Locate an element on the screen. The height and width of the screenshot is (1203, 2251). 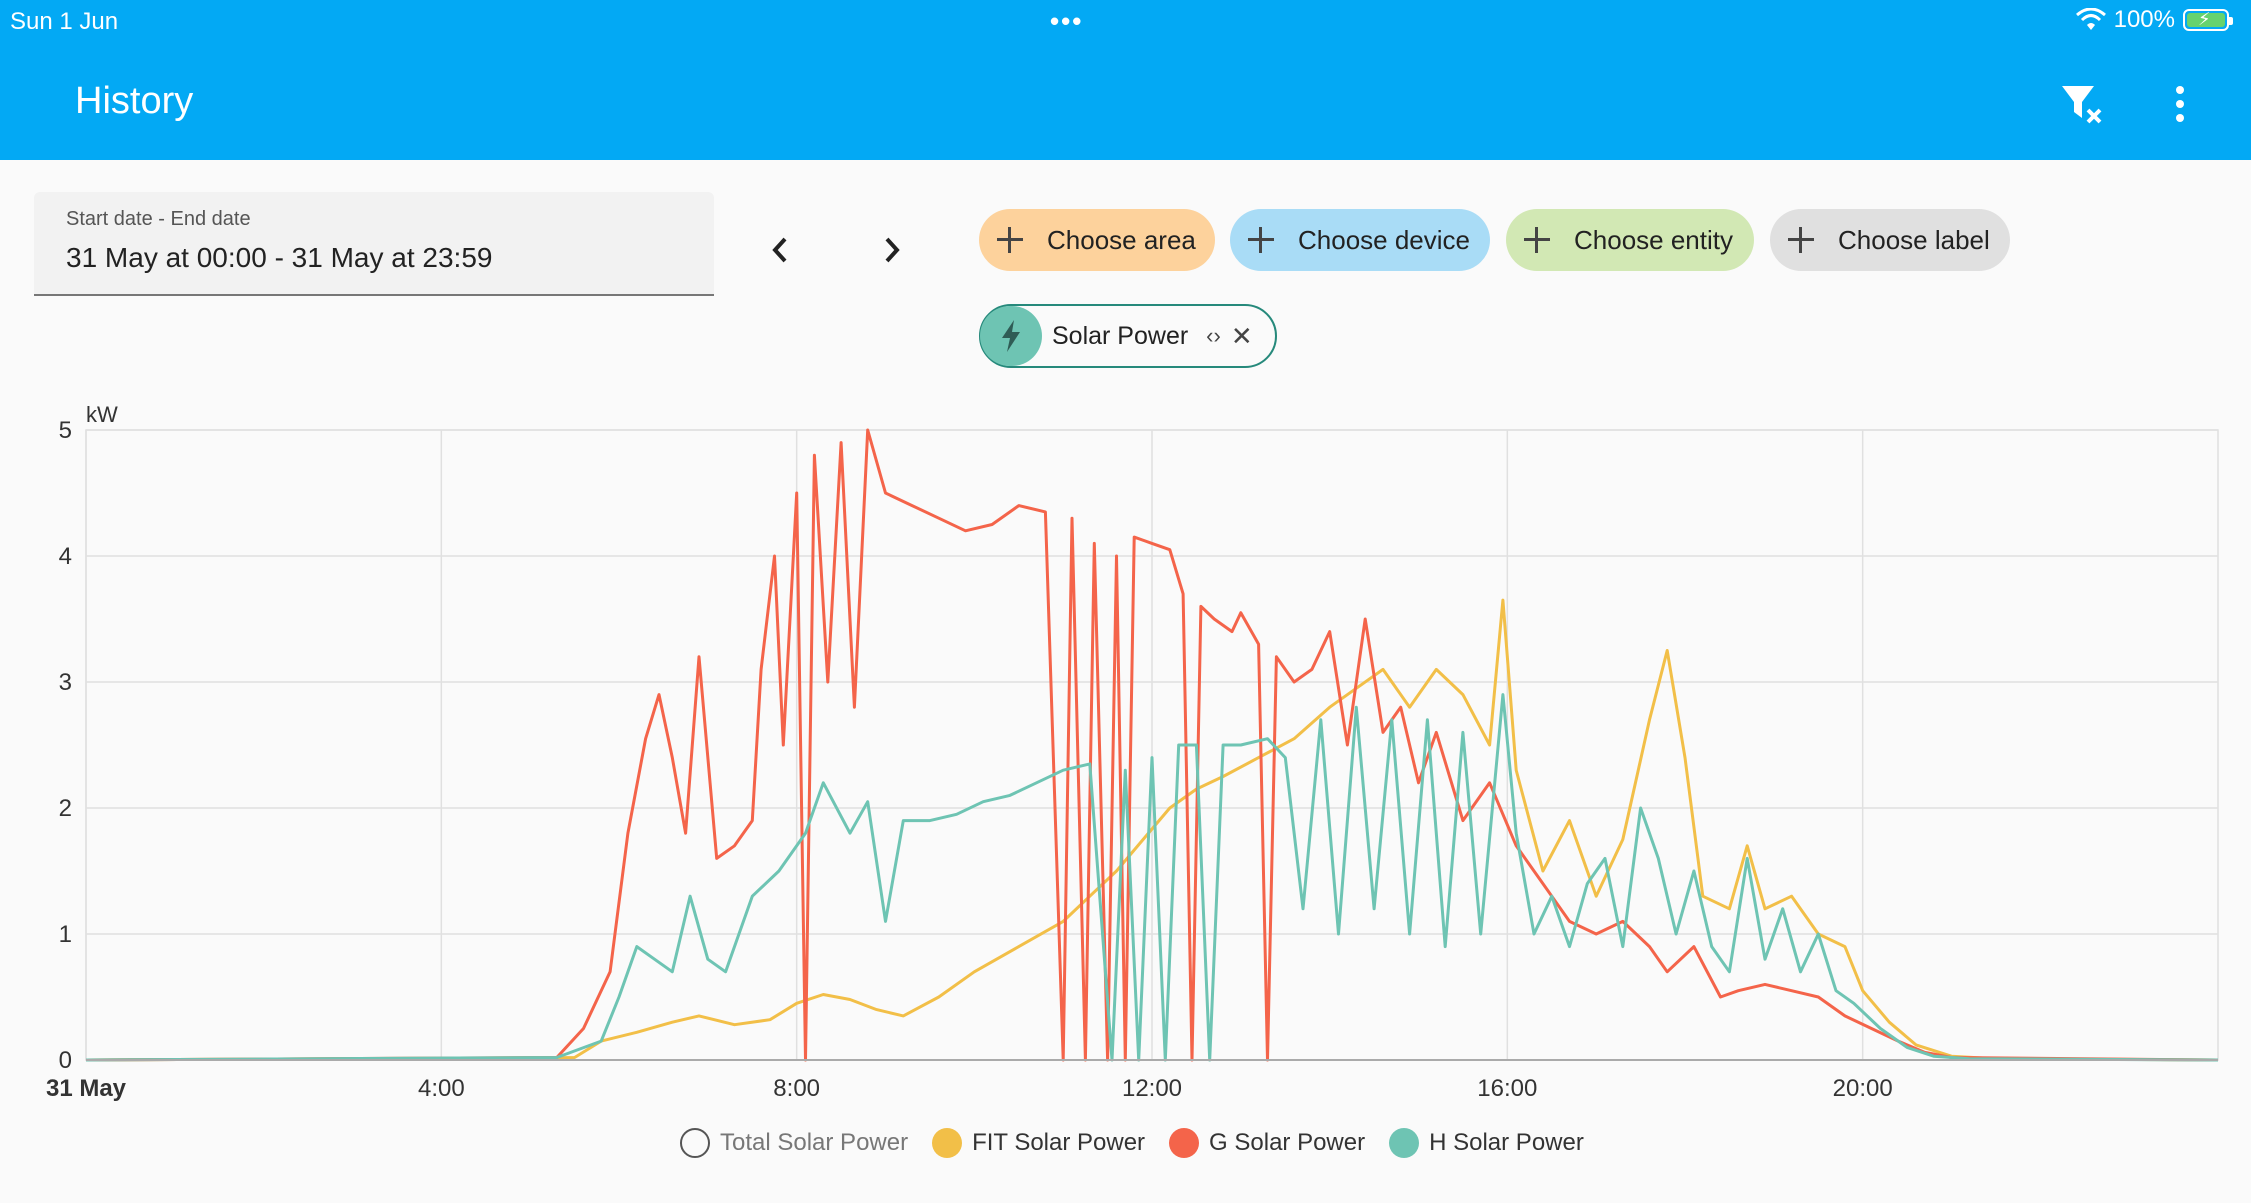
chevron-left-icon is located at coordinates (779, 250).